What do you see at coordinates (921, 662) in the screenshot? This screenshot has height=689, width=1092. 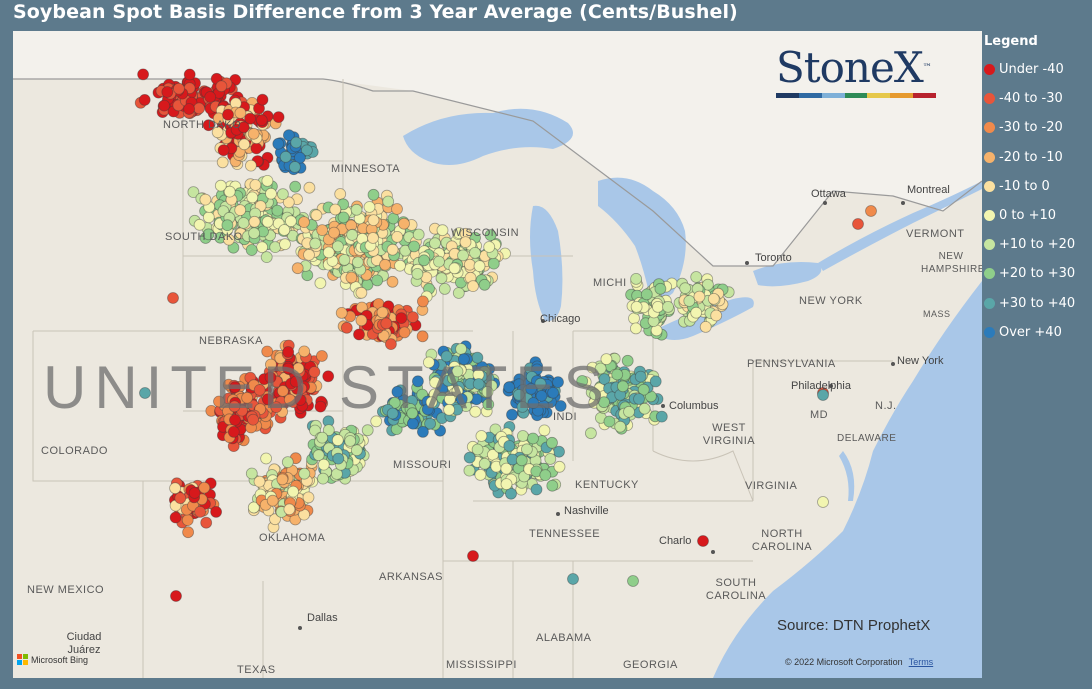 I see `terms-link: Terms` at bounding box center [921, 662].